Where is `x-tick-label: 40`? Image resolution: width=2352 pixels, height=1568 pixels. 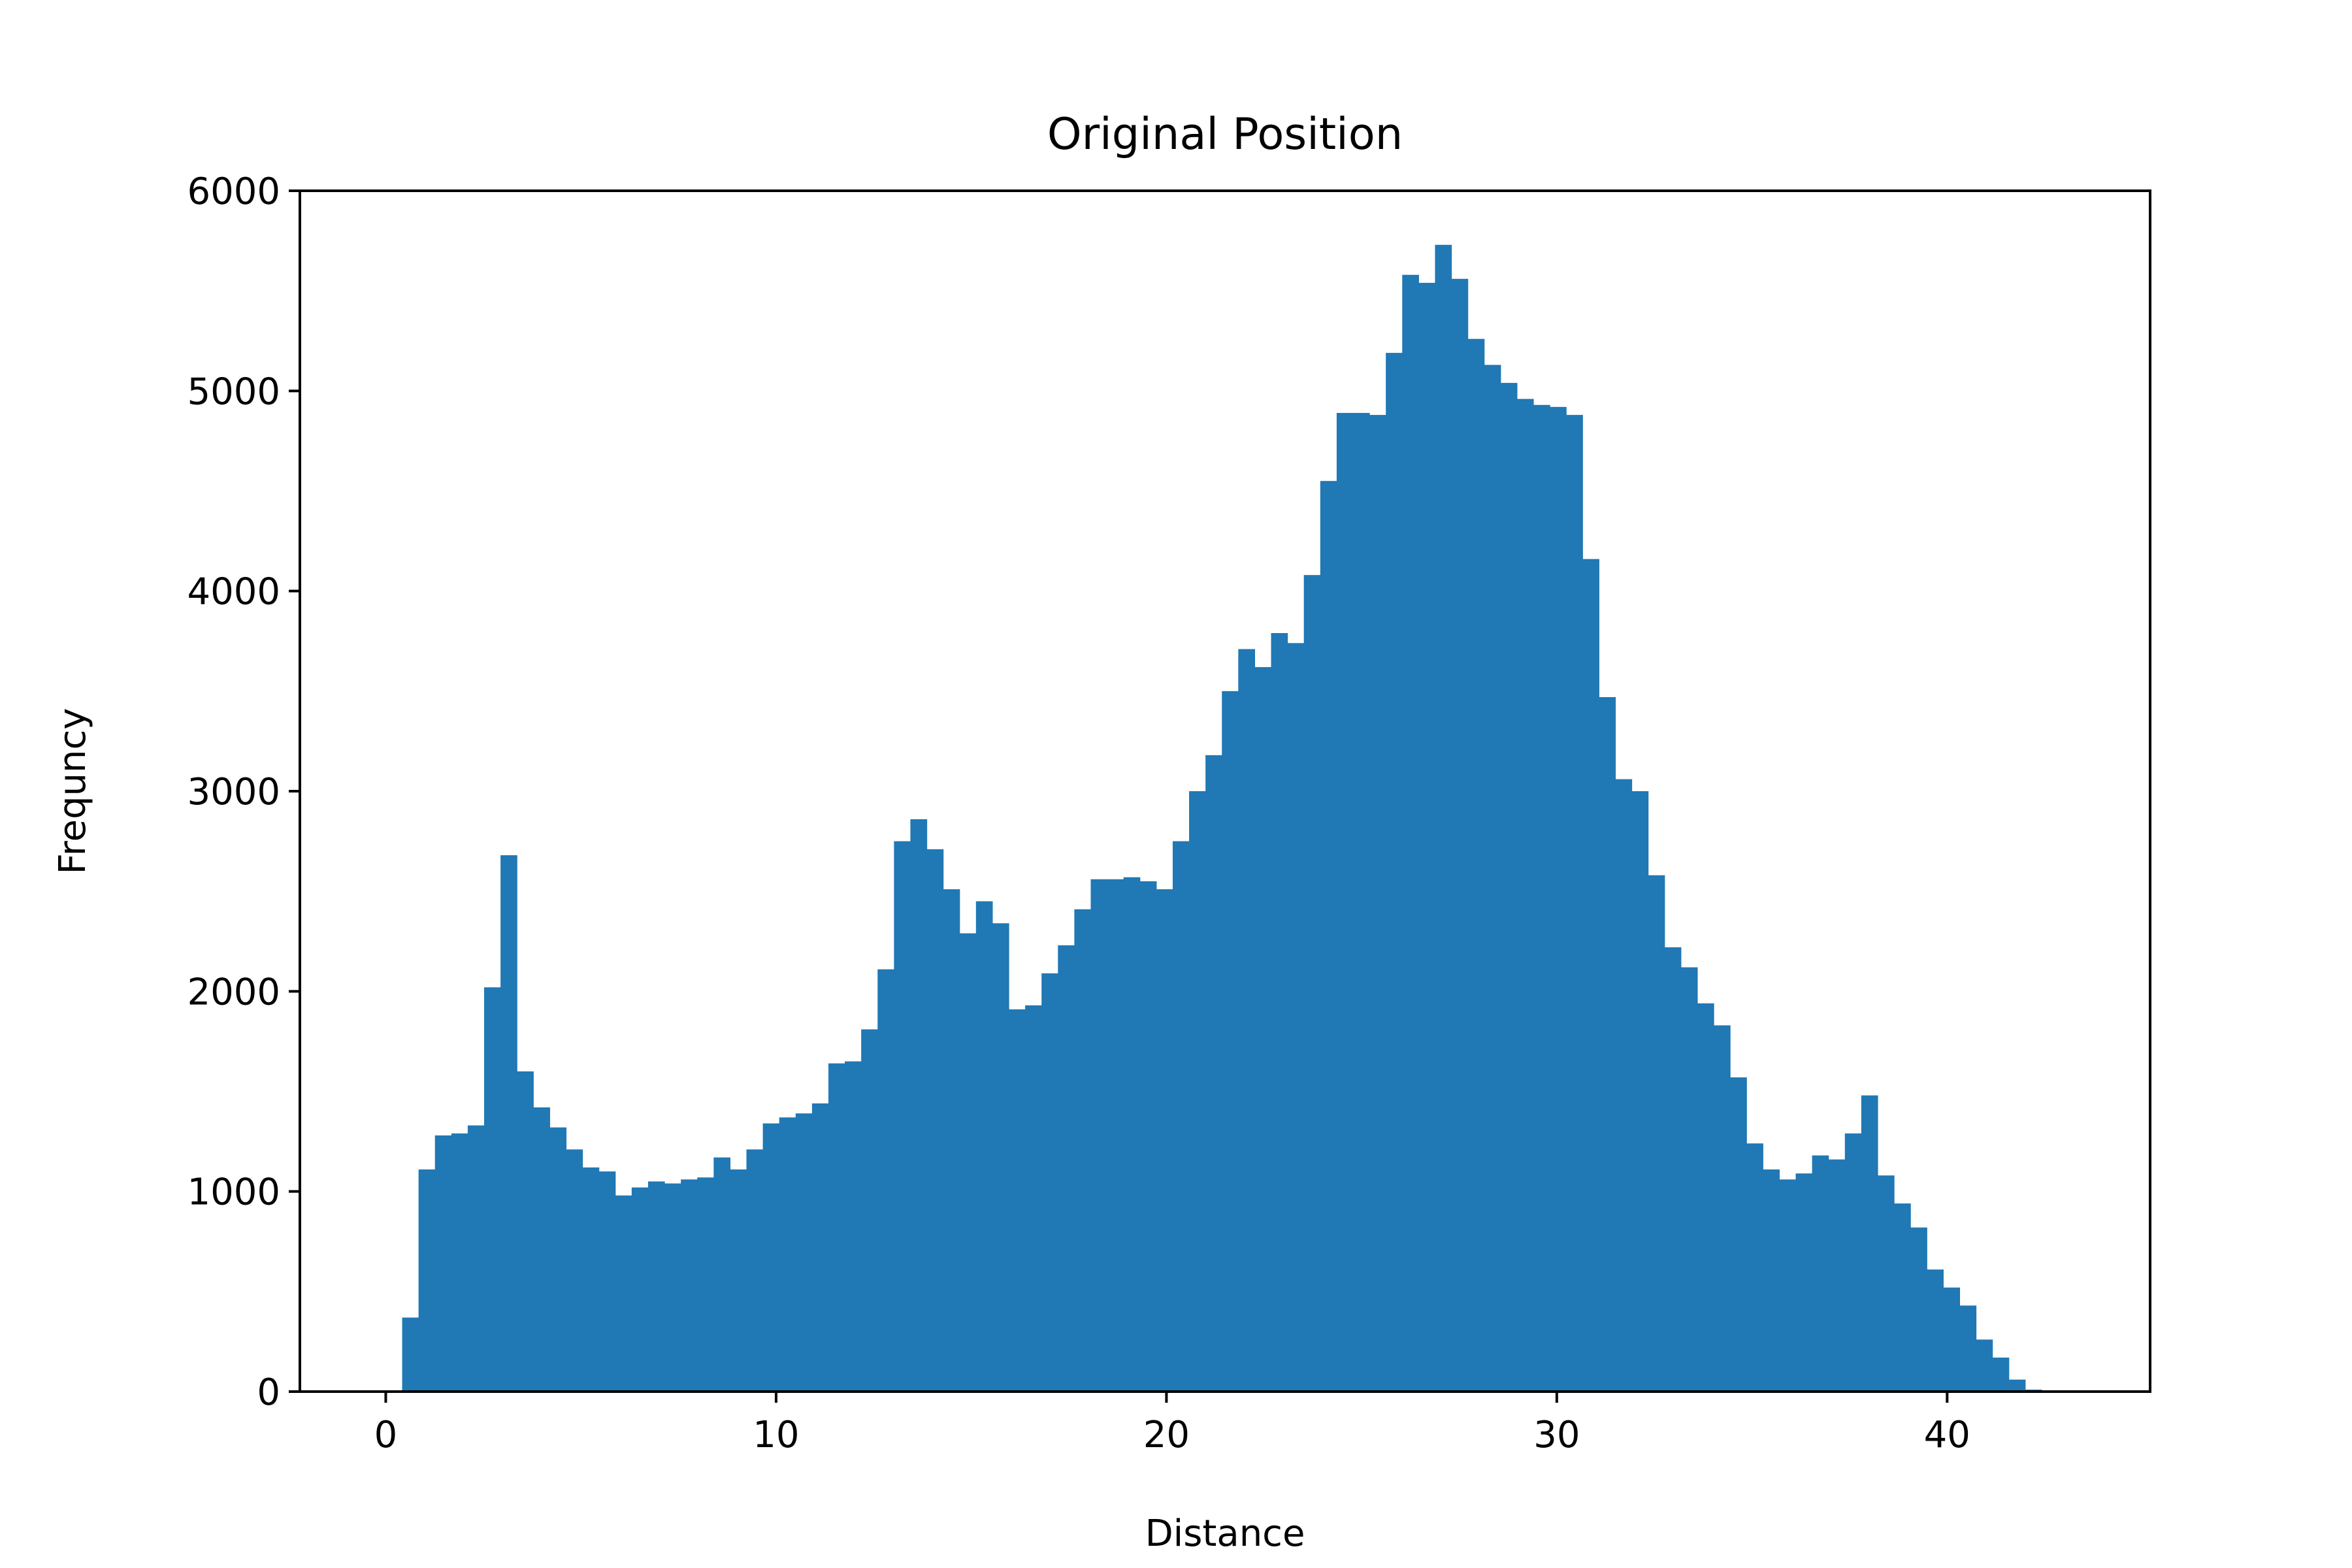
x-tick-label: 40 is located at coordinates (1947, 1435).